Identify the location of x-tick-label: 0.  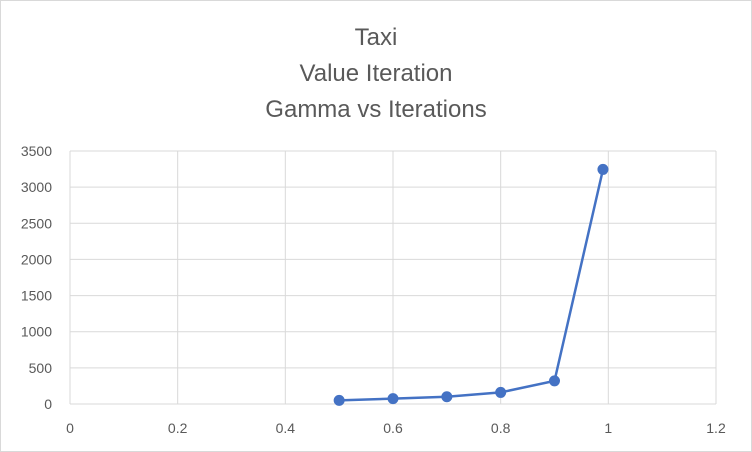
(70, 428).